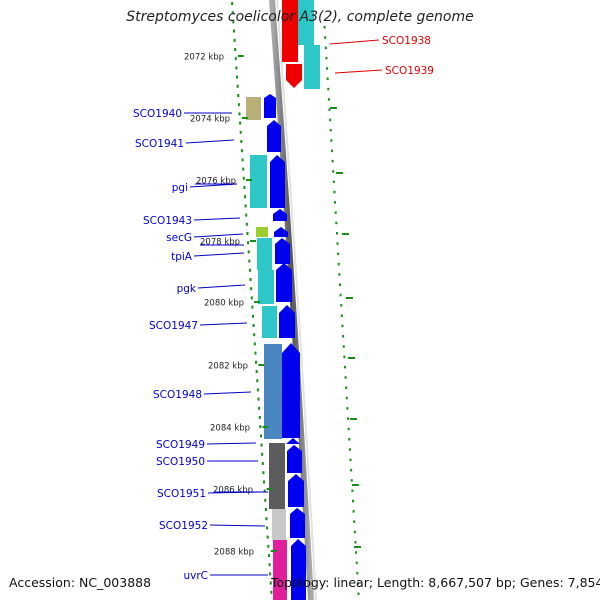  I want to click on gene-arrow-pgi, so click(277, 181).